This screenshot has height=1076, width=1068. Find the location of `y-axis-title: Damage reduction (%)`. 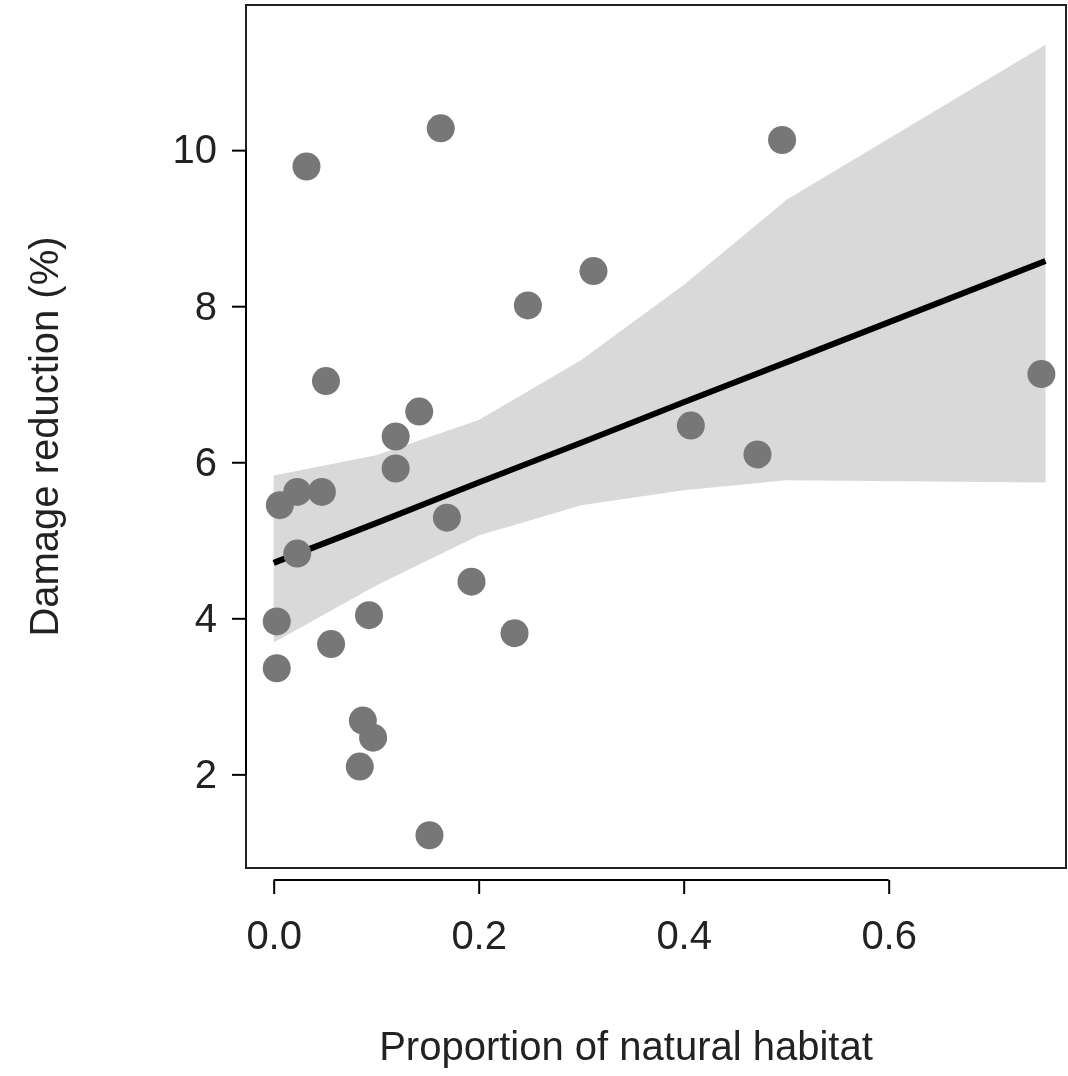

y-axis-title: Damage reduction (%) is located at coordinates (44, 436).